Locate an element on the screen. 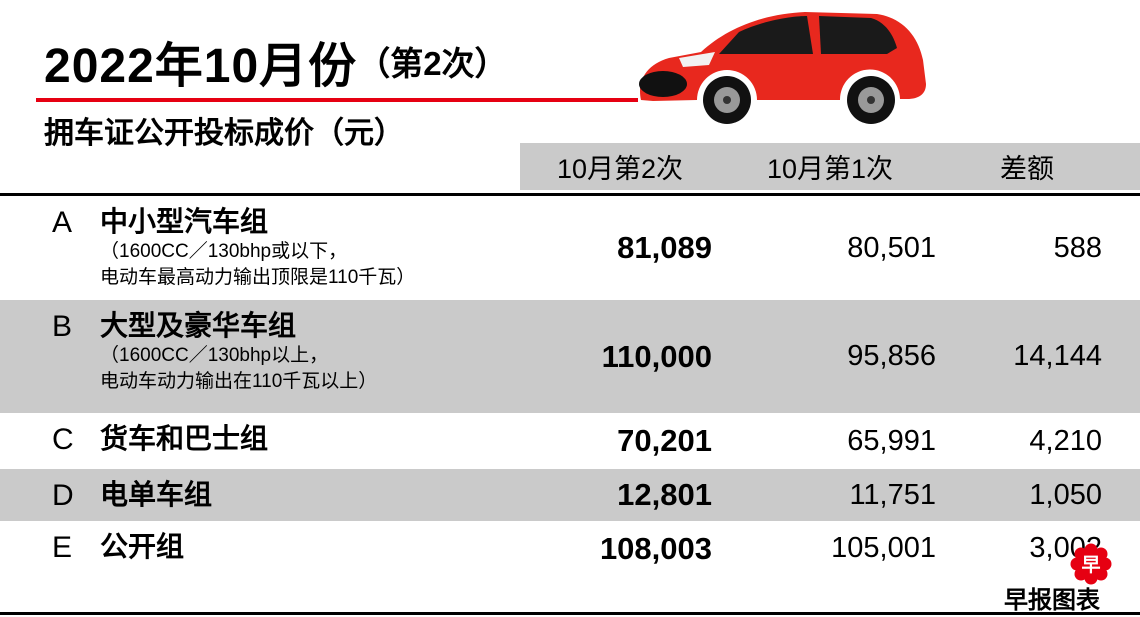  value-diff: 14,144 is located at coordinates (1057, 356).